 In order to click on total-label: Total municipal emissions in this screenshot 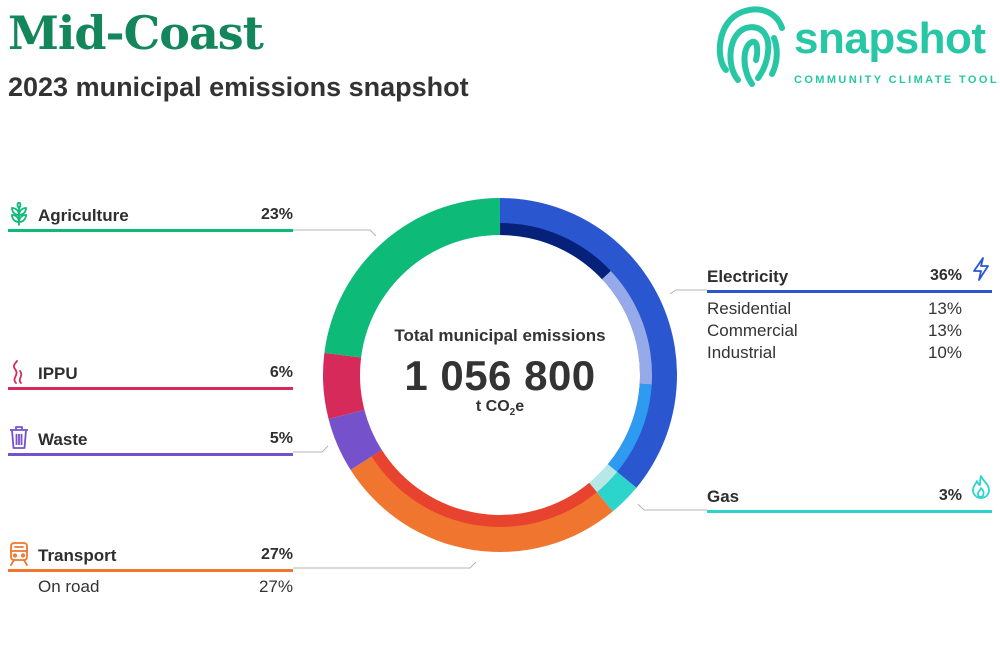, I will do `click(500, 335)`.